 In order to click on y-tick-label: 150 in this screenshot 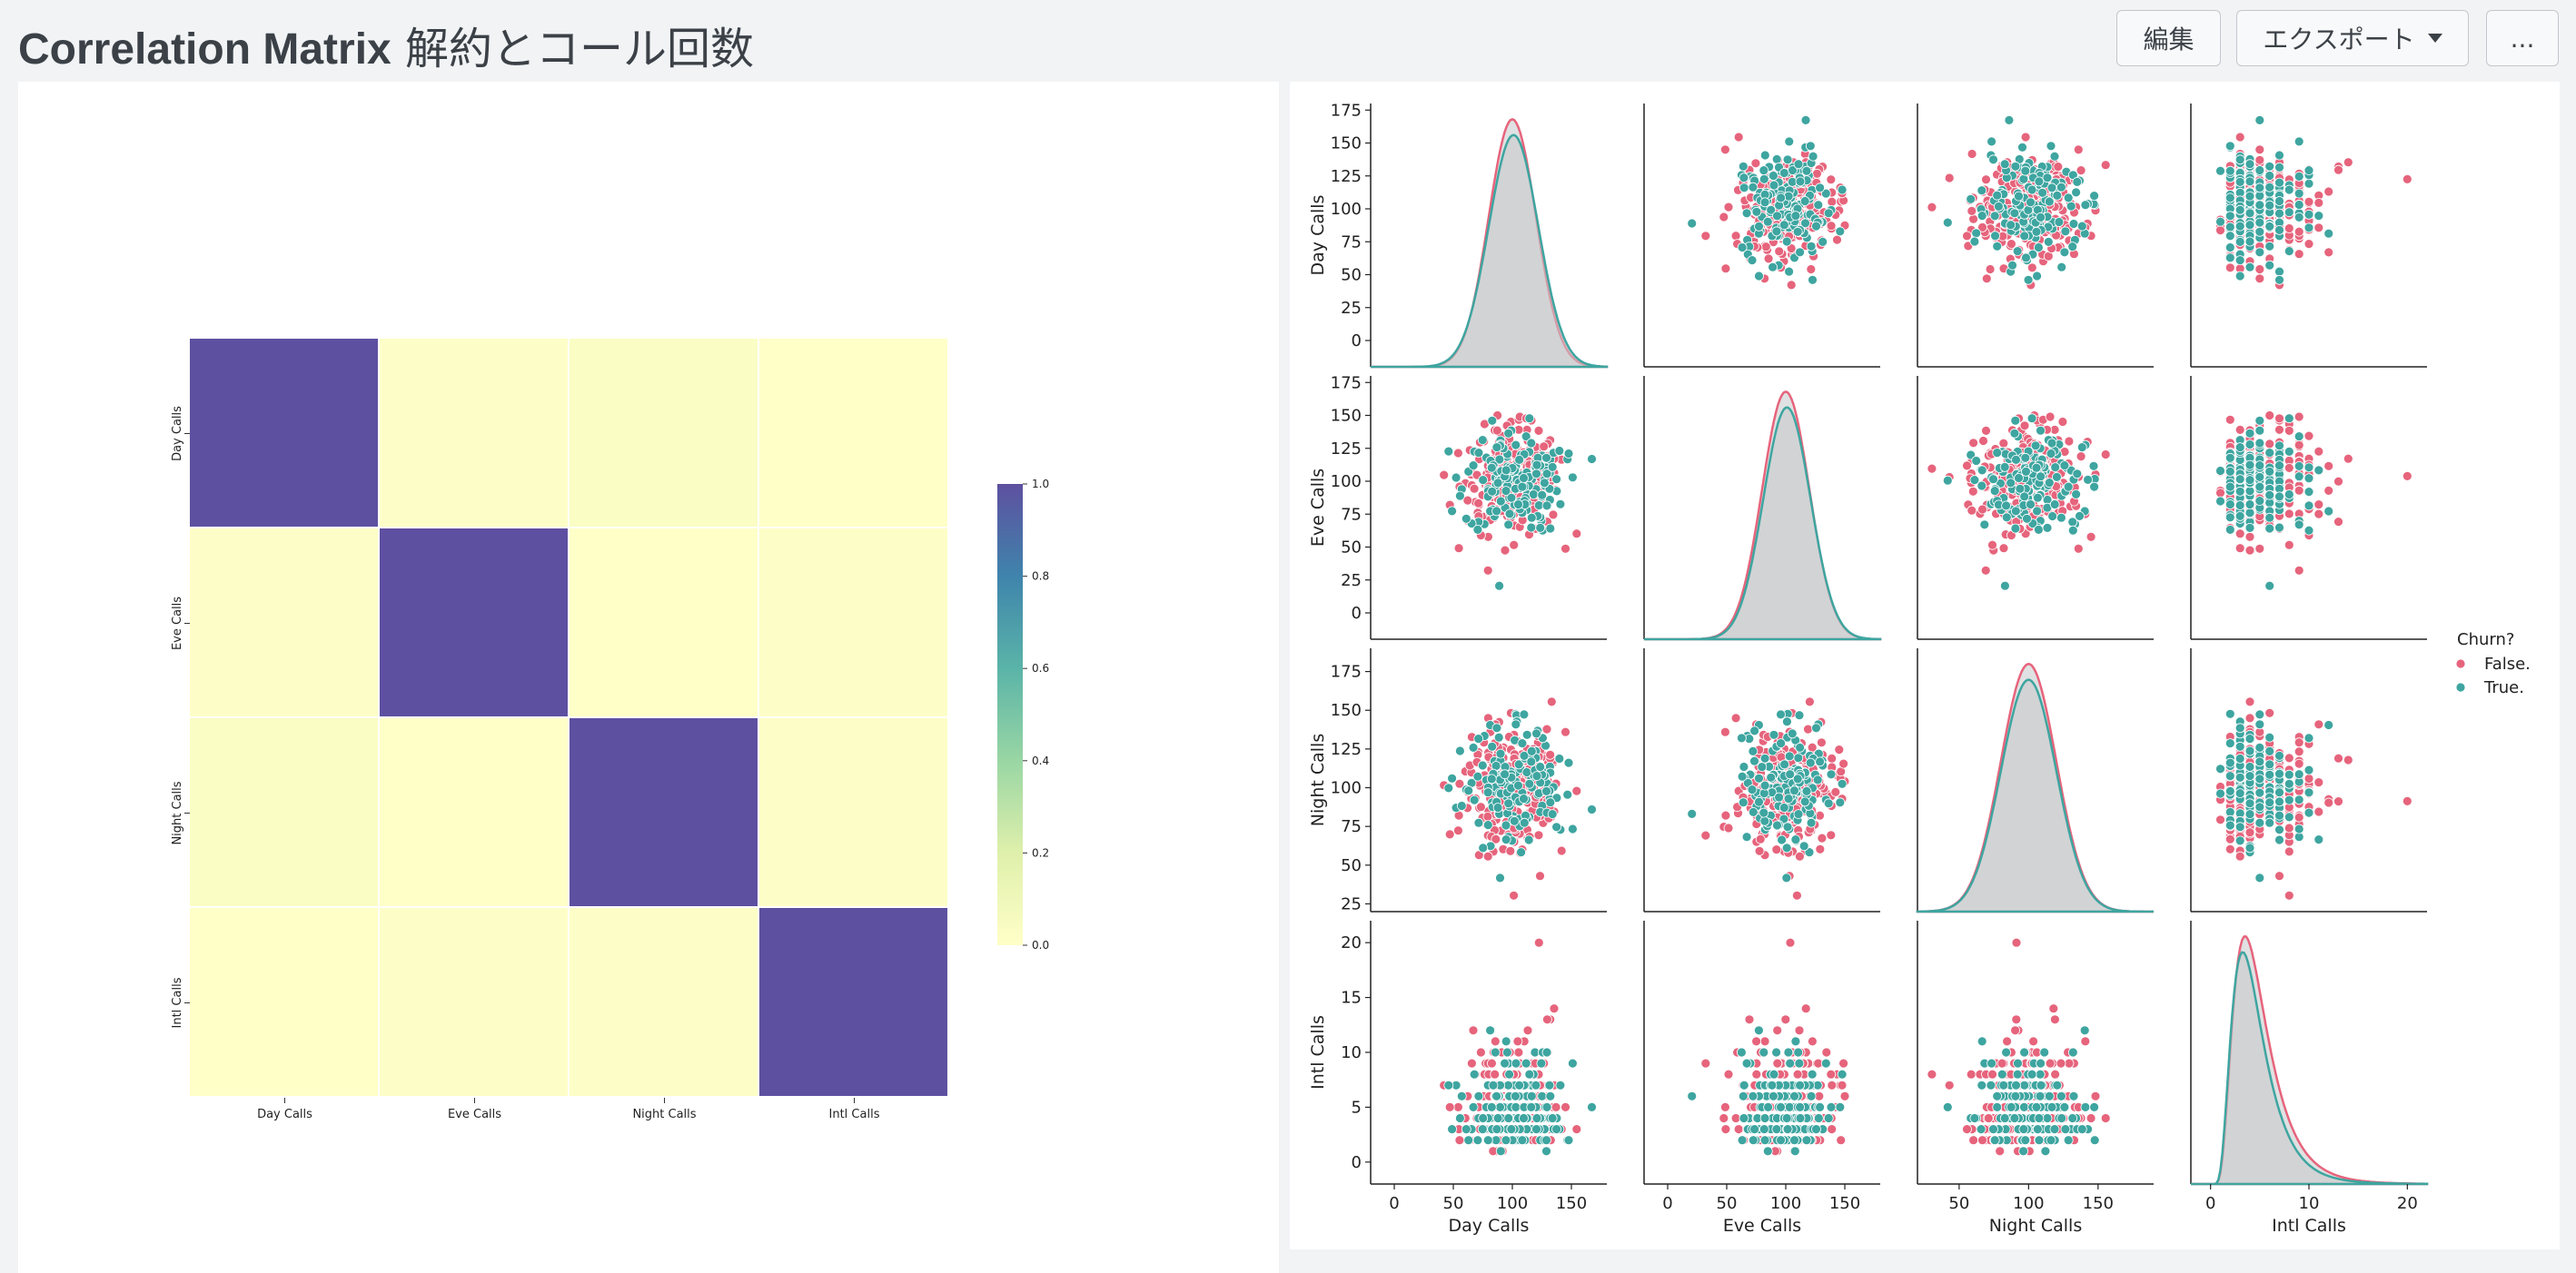, I will do `click(1346, 416)`.